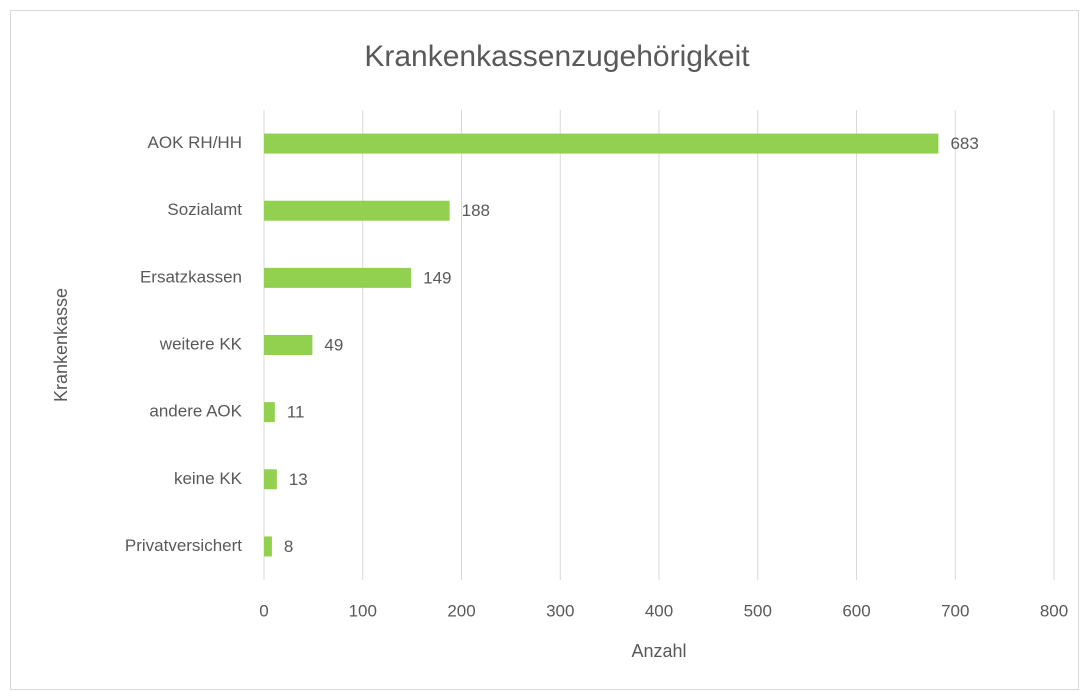 The width and height of the screenshot is (1090, 691). I want to click on y-tick-label: andere AOK, so click(195, 411).